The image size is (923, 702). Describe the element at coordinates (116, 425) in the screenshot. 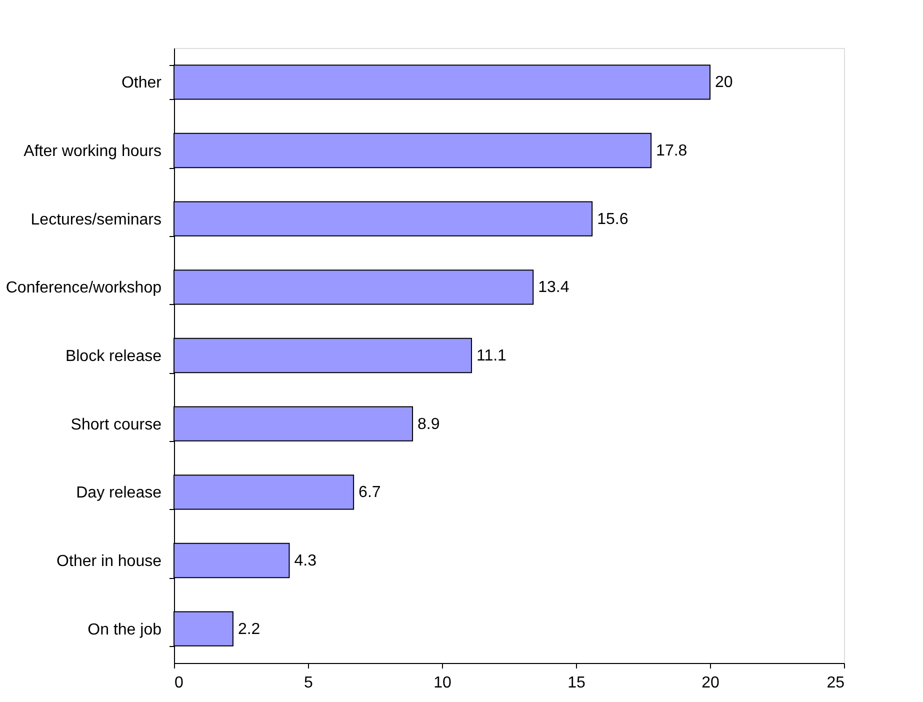

I see `y-tick-label: Short course` at that location.